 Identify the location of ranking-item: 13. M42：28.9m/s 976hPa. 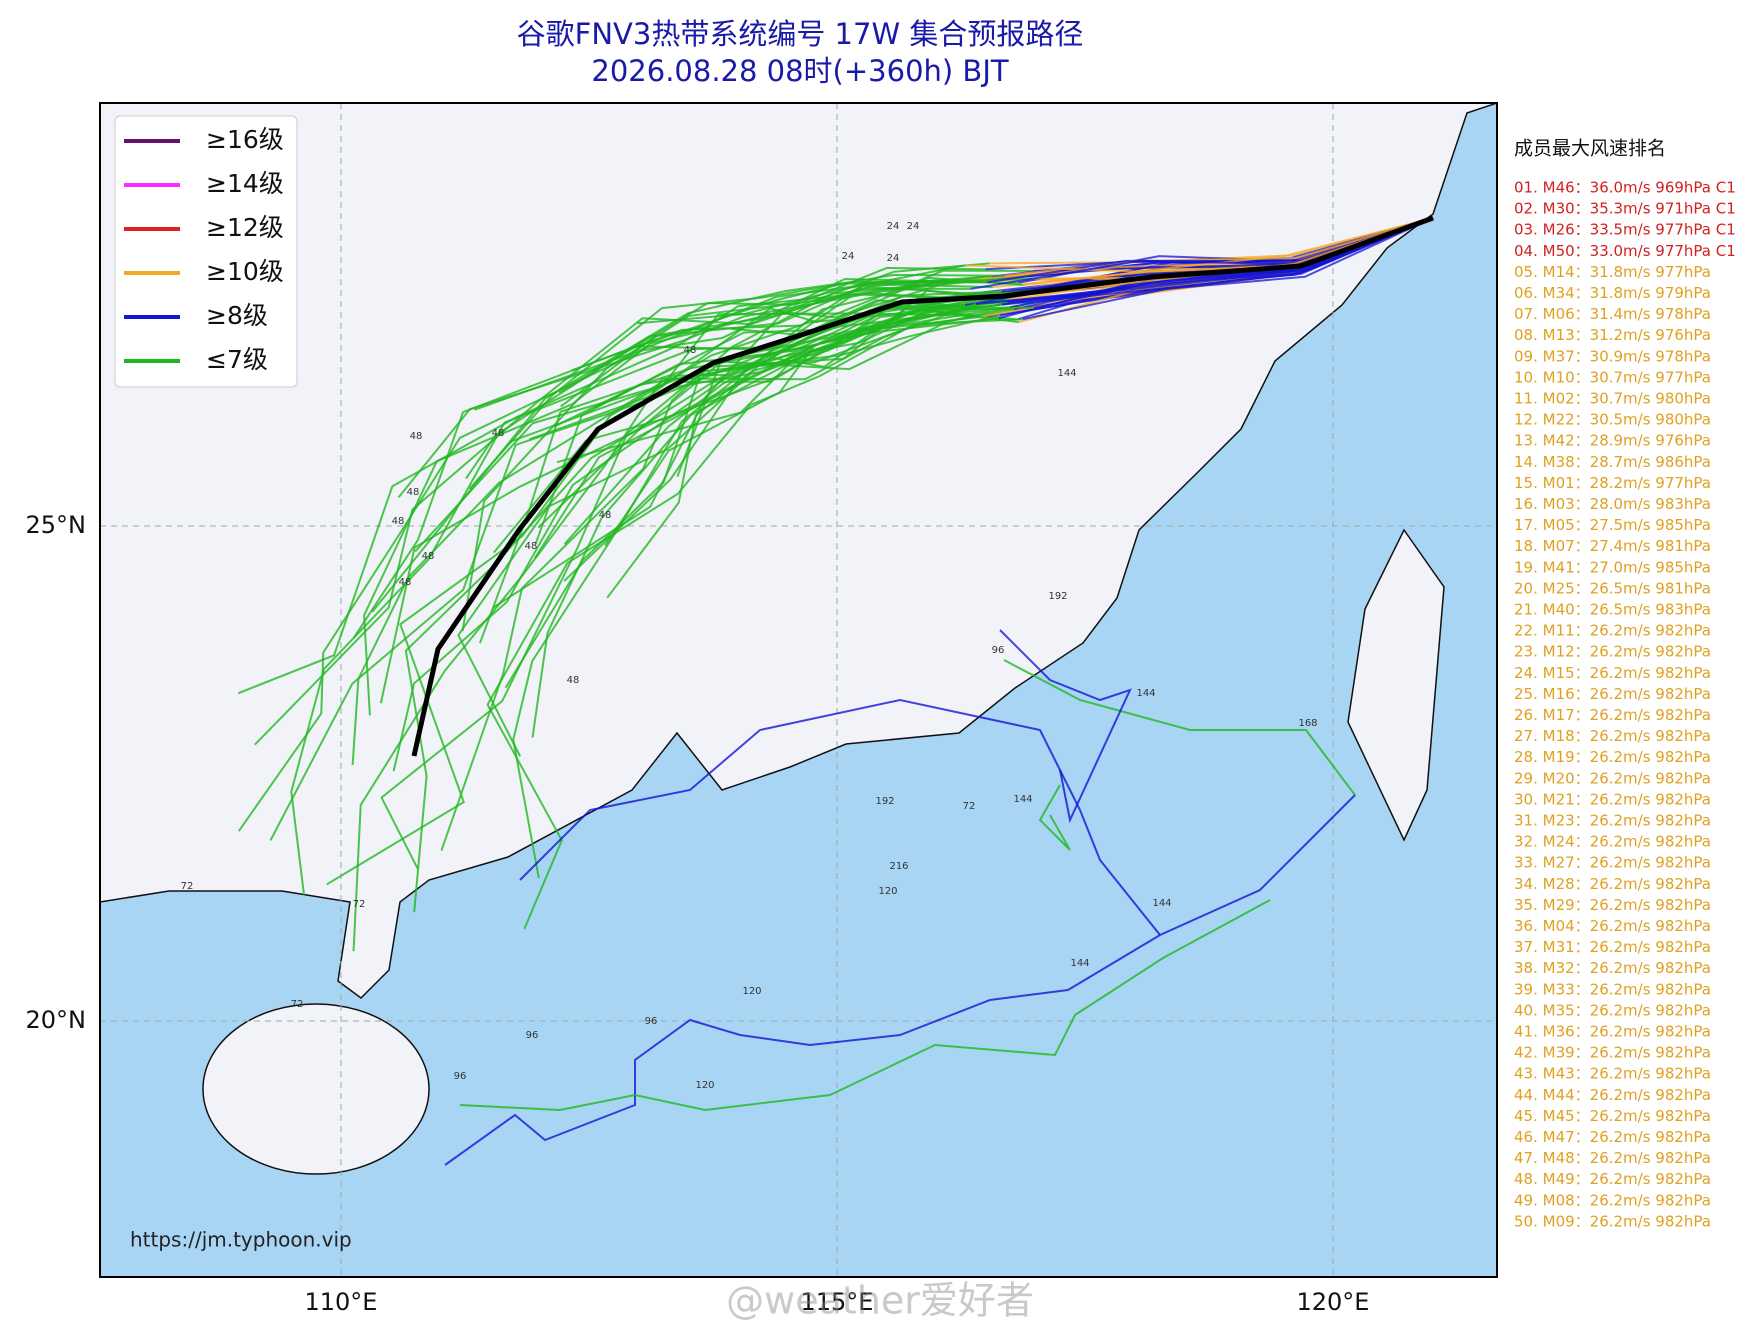
(1612, 441).